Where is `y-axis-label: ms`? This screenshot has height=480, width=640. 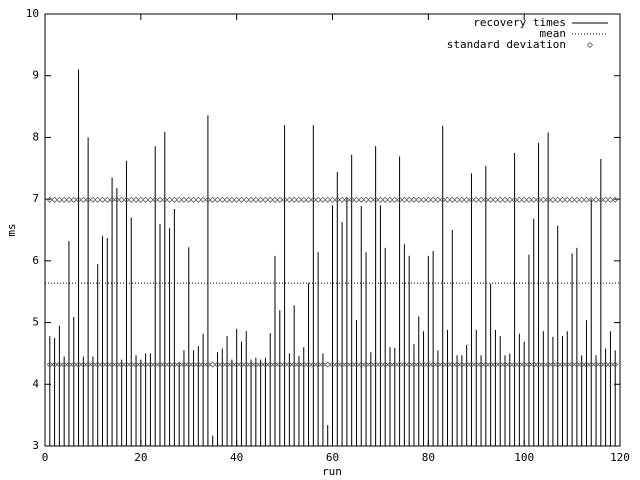 y-axis-label: ms is located at coordinates (11, 229).